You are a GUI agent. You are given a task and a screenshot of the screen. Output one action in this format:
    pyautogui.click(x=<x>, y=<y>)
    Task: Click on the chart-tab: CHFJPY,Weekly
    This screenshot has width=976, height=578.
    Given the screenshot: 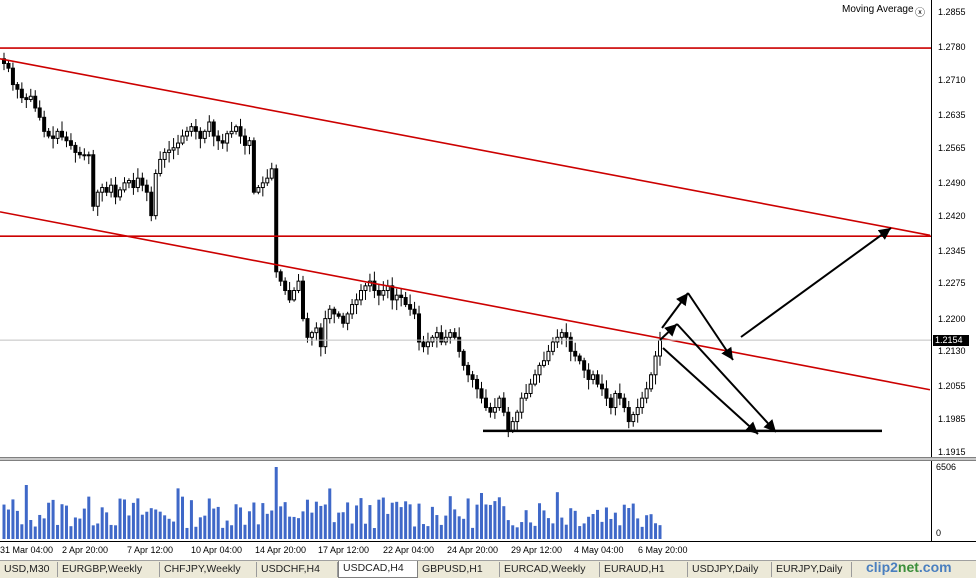 What is the action you would take?
    pyautogui.click(x=208, y=569)
    